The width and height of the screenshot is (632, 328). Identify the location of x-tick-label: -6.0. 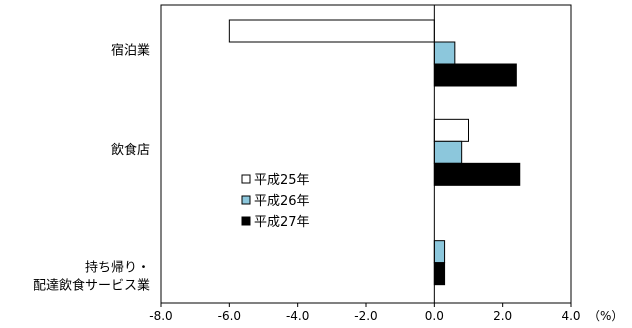
(229, 316).